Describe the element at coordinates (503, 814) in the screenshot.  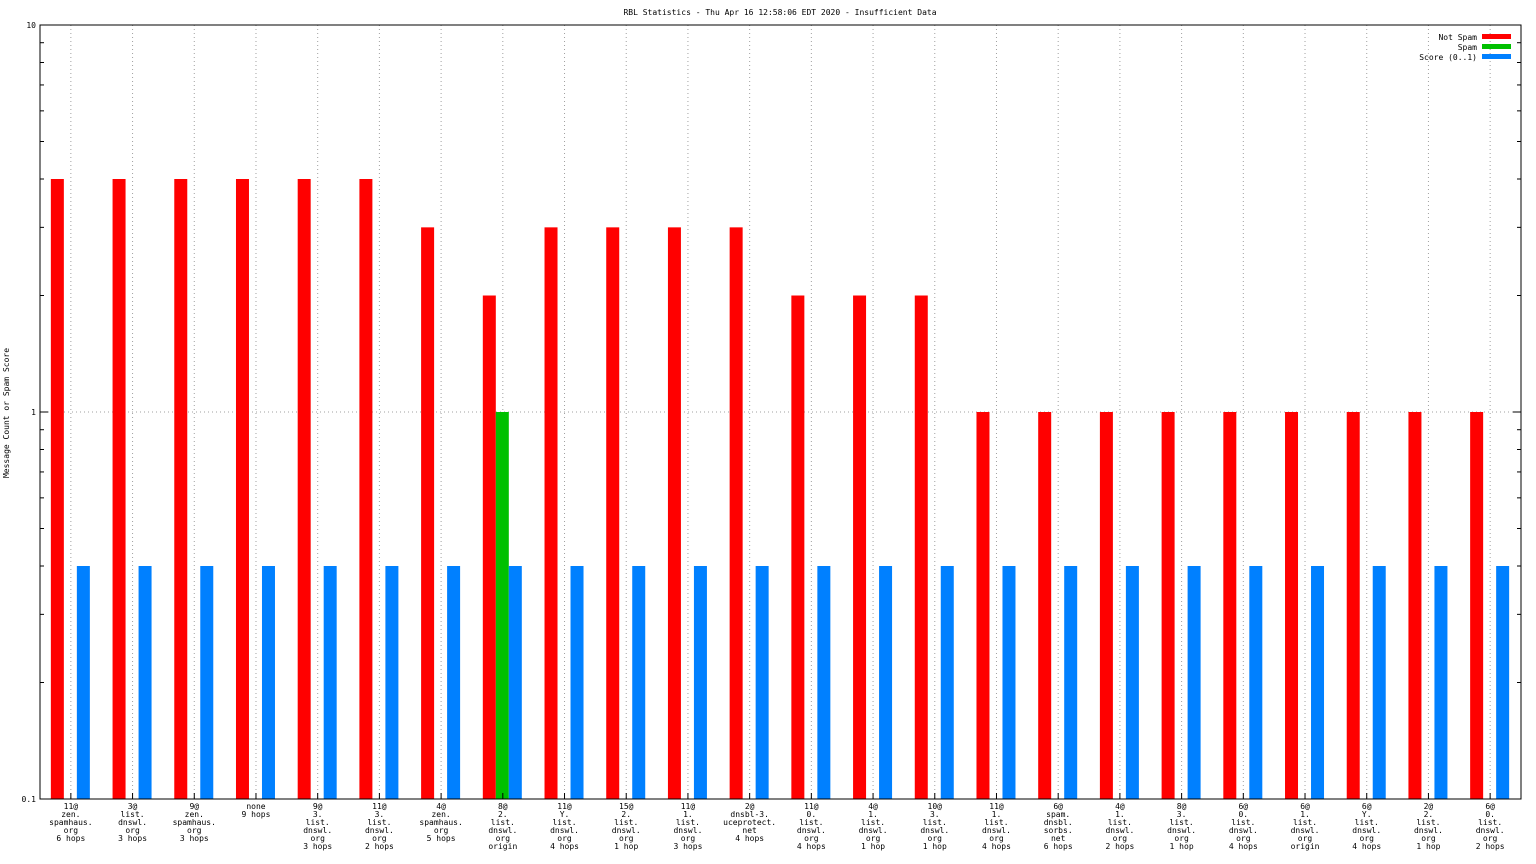
I see `x-tick-label: 2.` at that location.